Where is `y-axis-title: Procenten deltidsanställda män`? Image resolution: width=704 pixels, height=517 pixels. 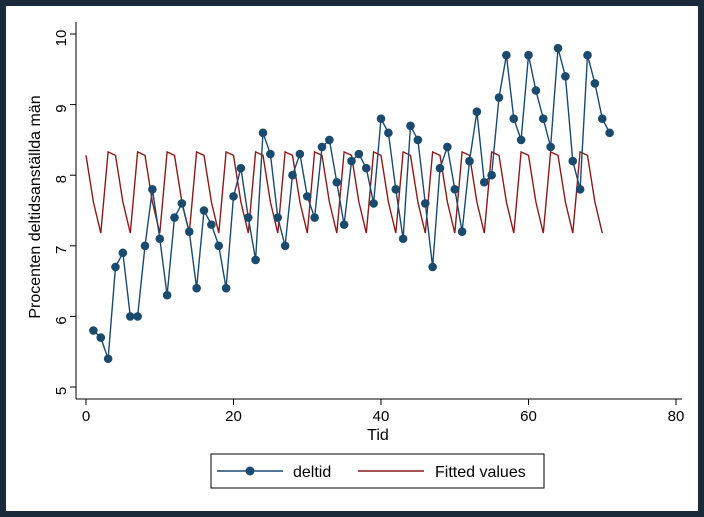 y-axis-title: Procenten deltidsanställda män is located at coordinates (35, 206).